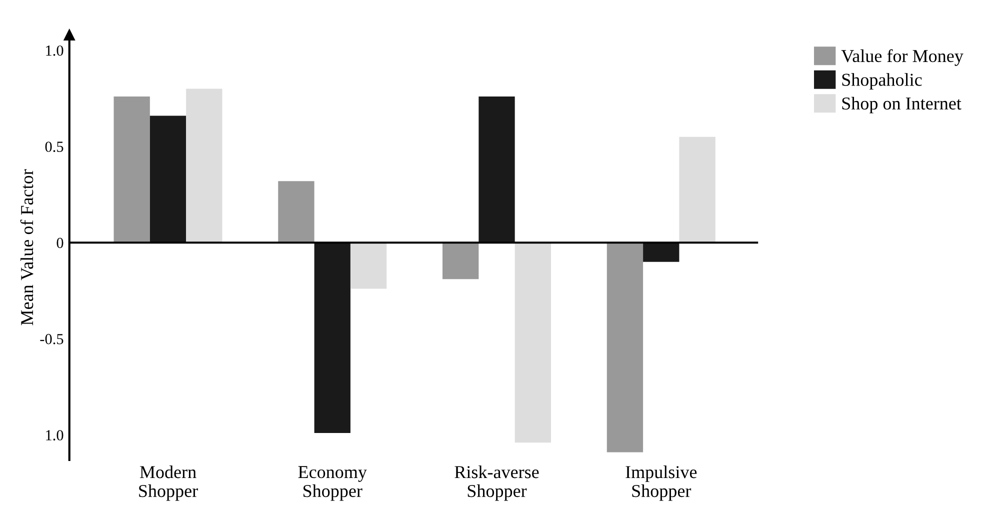 This screenshot has height=506, width=991. I want to click on legend-label: Shop on Internet, so click(902, 105).